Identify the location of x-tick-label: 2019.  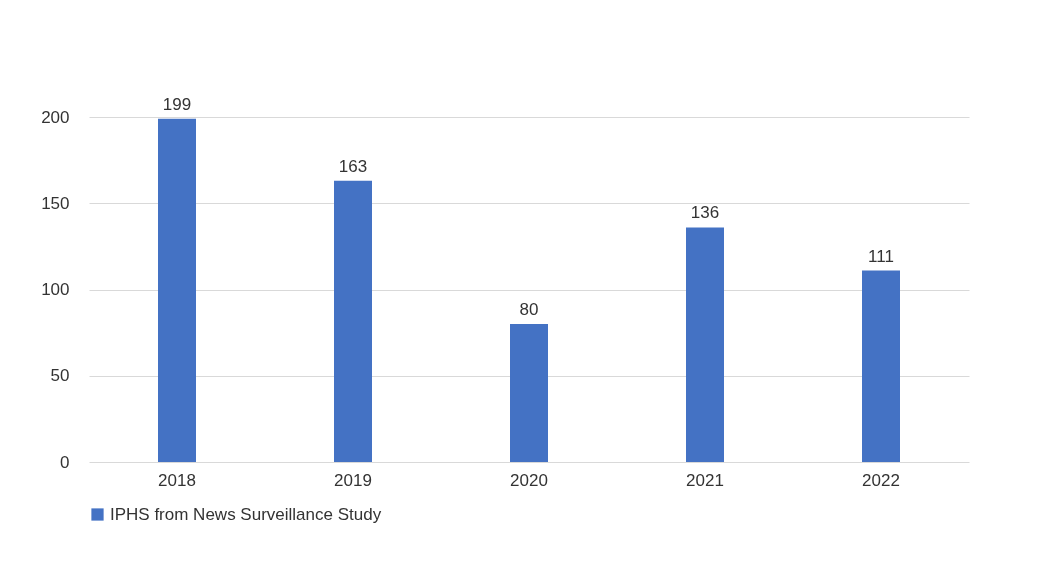
(353, 480).